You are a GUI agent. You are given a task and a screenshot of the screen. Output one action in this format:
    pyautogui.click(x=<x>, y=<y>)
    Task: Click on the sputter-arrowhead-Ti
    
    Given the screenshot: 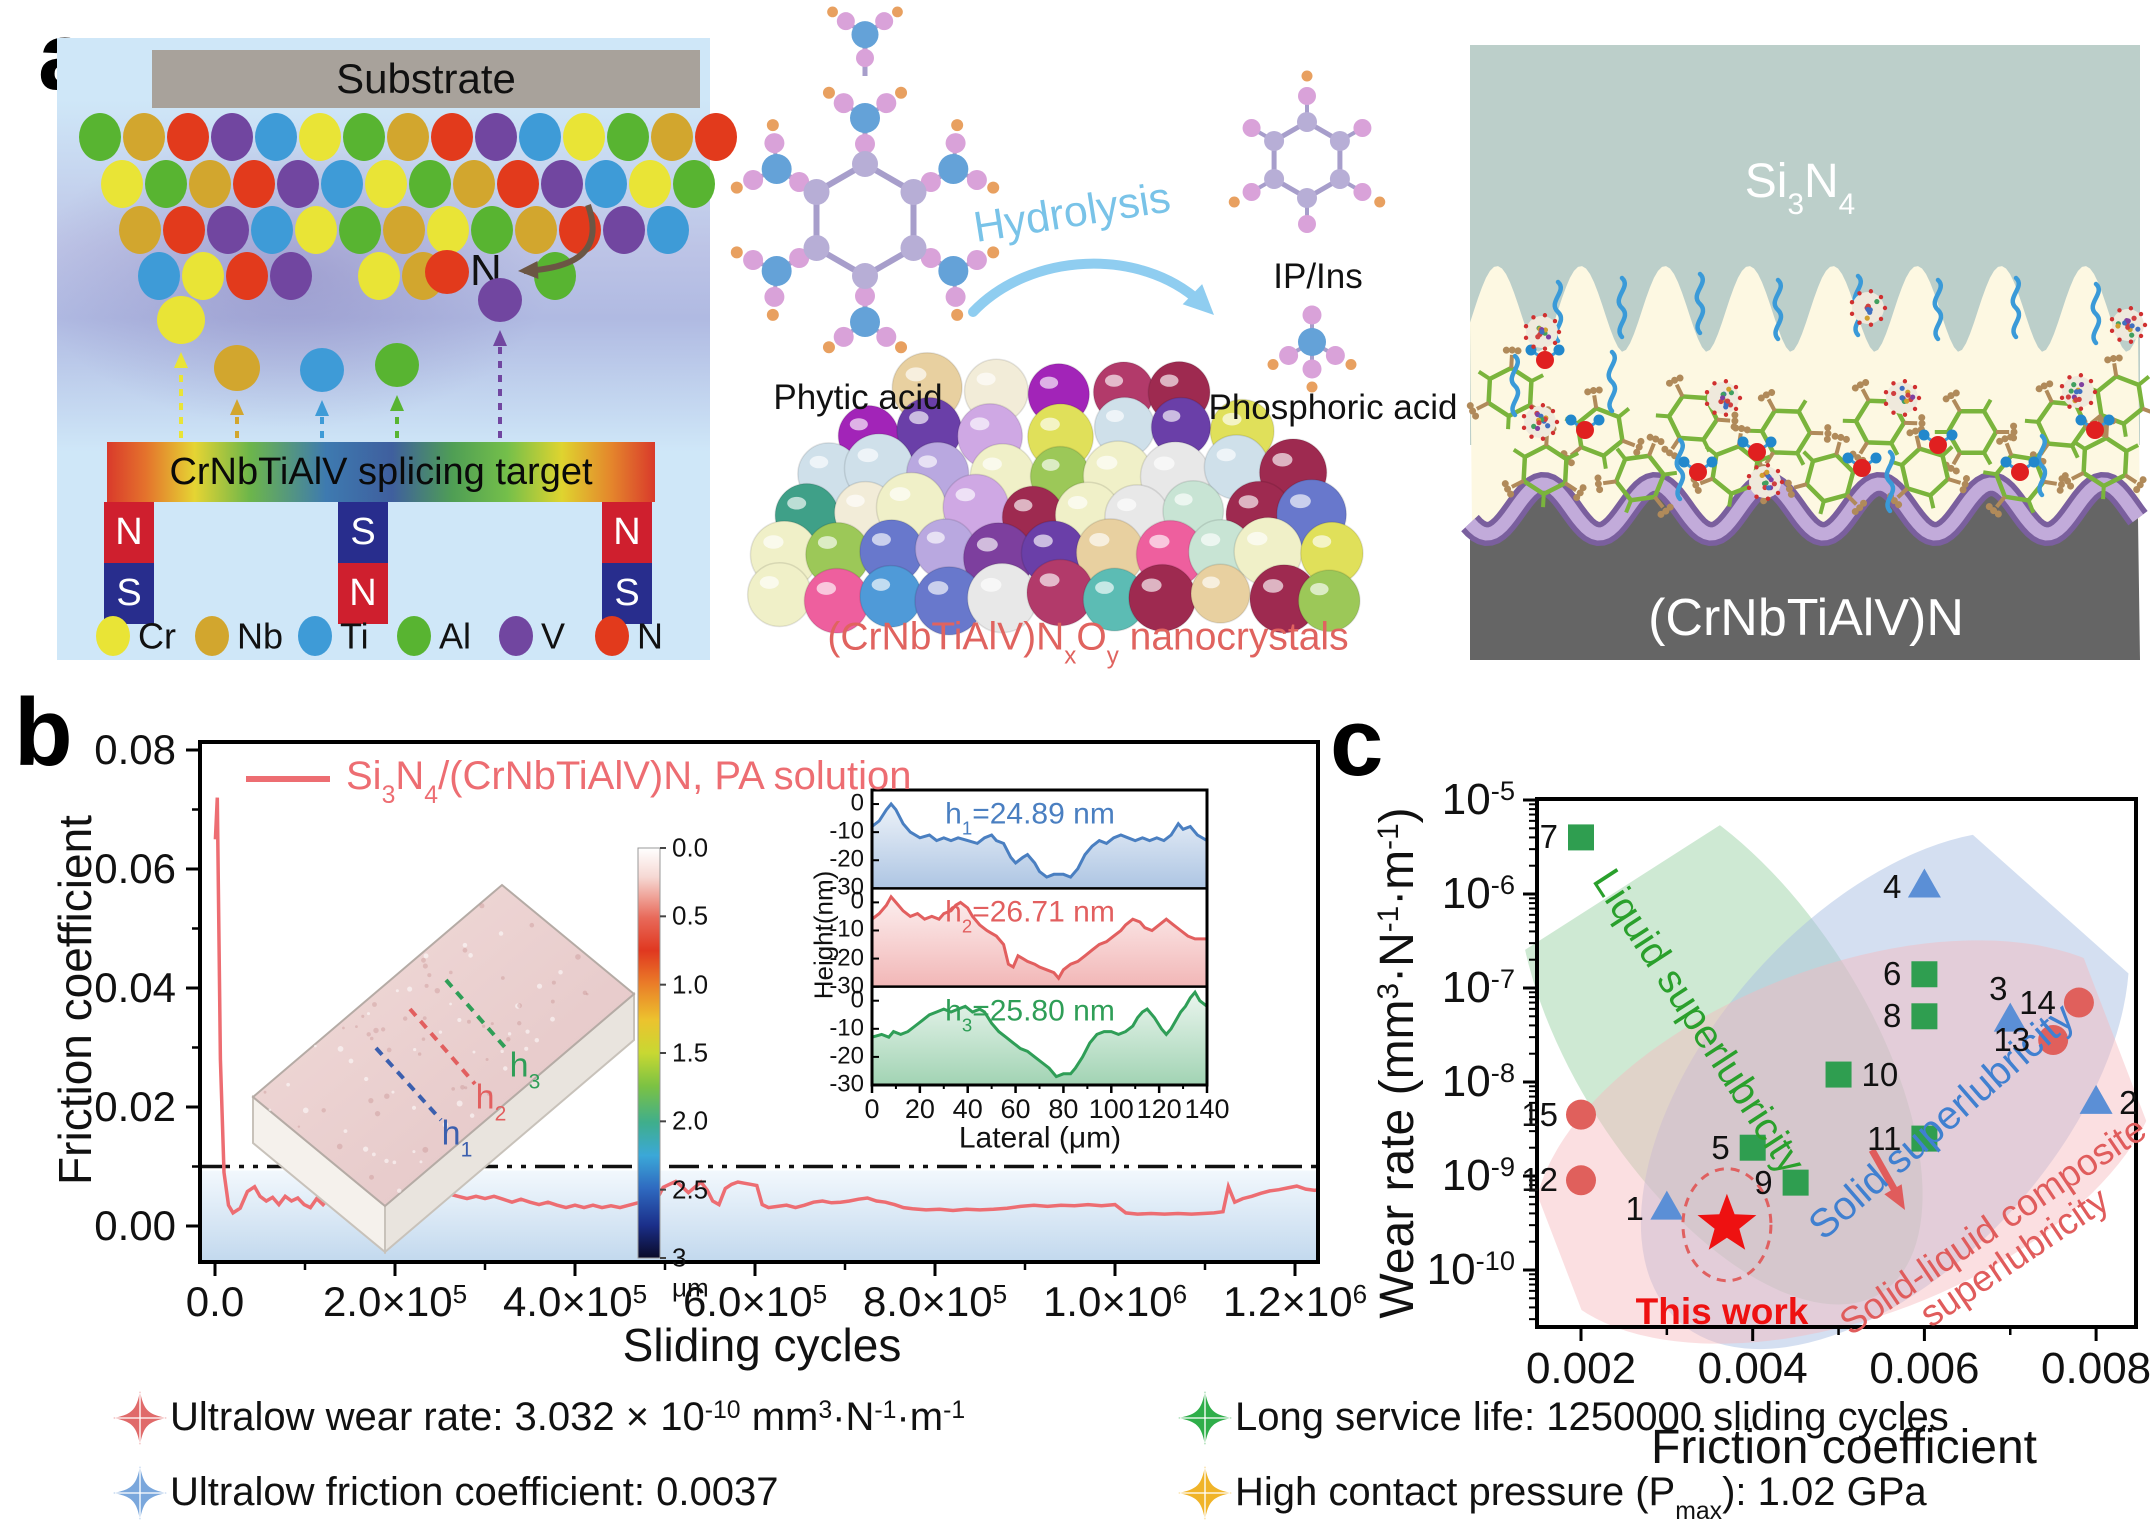 What is the action you would take?
    pyautogui.click(x=322, y=408)
    